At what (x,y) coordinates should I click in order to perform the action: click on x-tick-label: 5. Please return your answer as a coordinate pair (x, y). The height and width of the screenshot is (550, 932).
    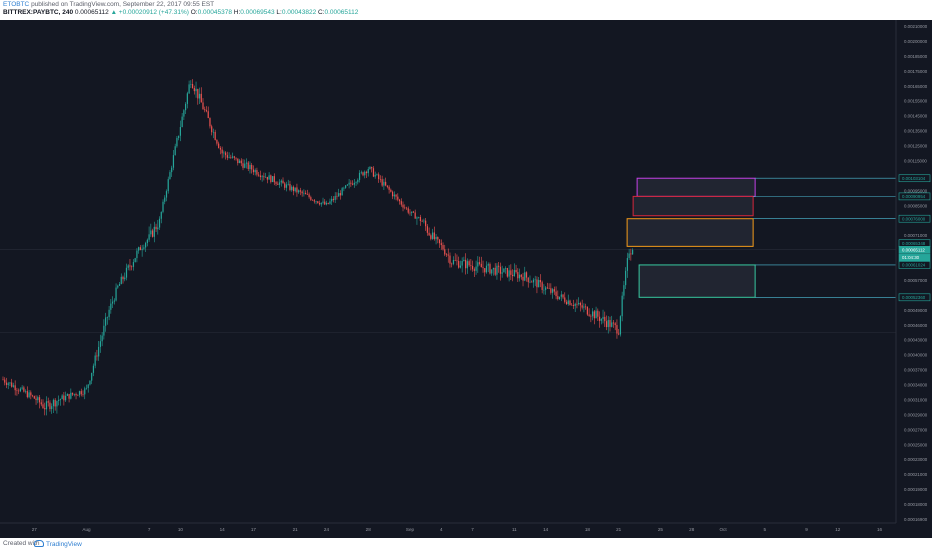
    Looking at the image, I should click on (764, 529).